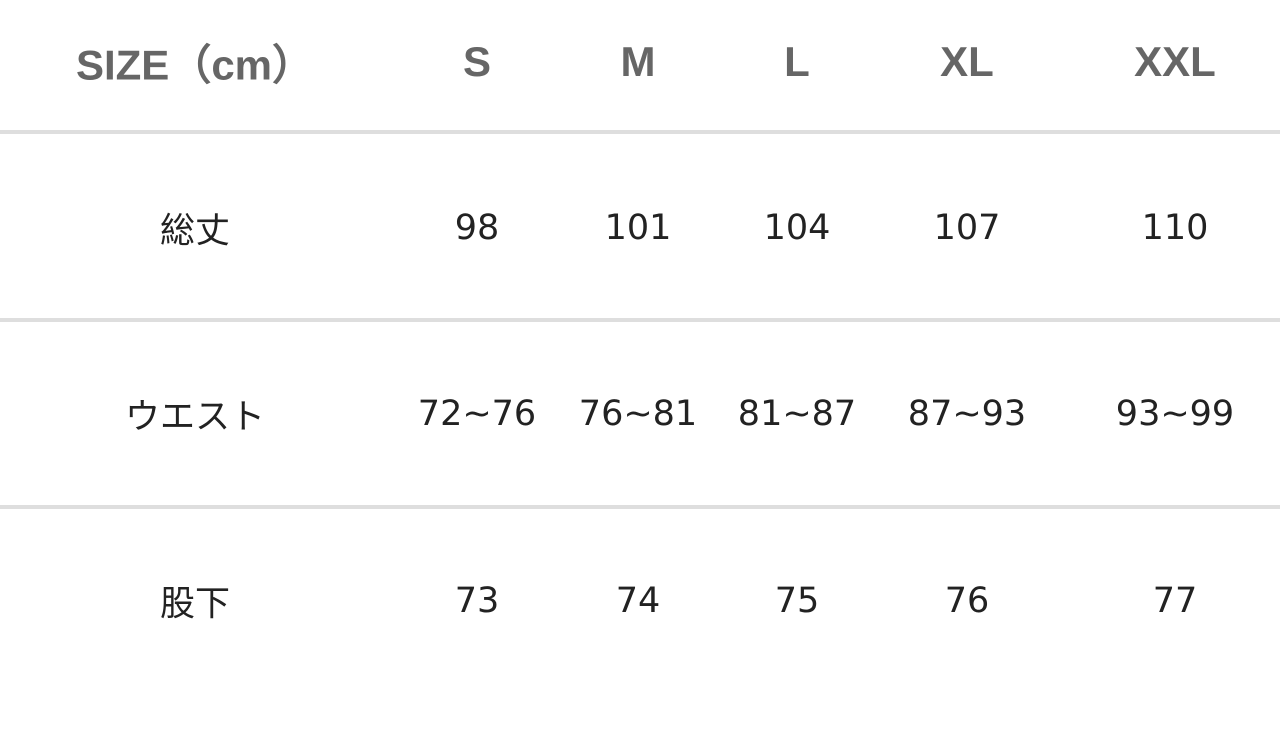 This screenshot has height=736, width=1280. What do you see at coordinates (195, 417) in the screenshot?
I see `row-label: ウエスト` at bounding box center [195, 417].